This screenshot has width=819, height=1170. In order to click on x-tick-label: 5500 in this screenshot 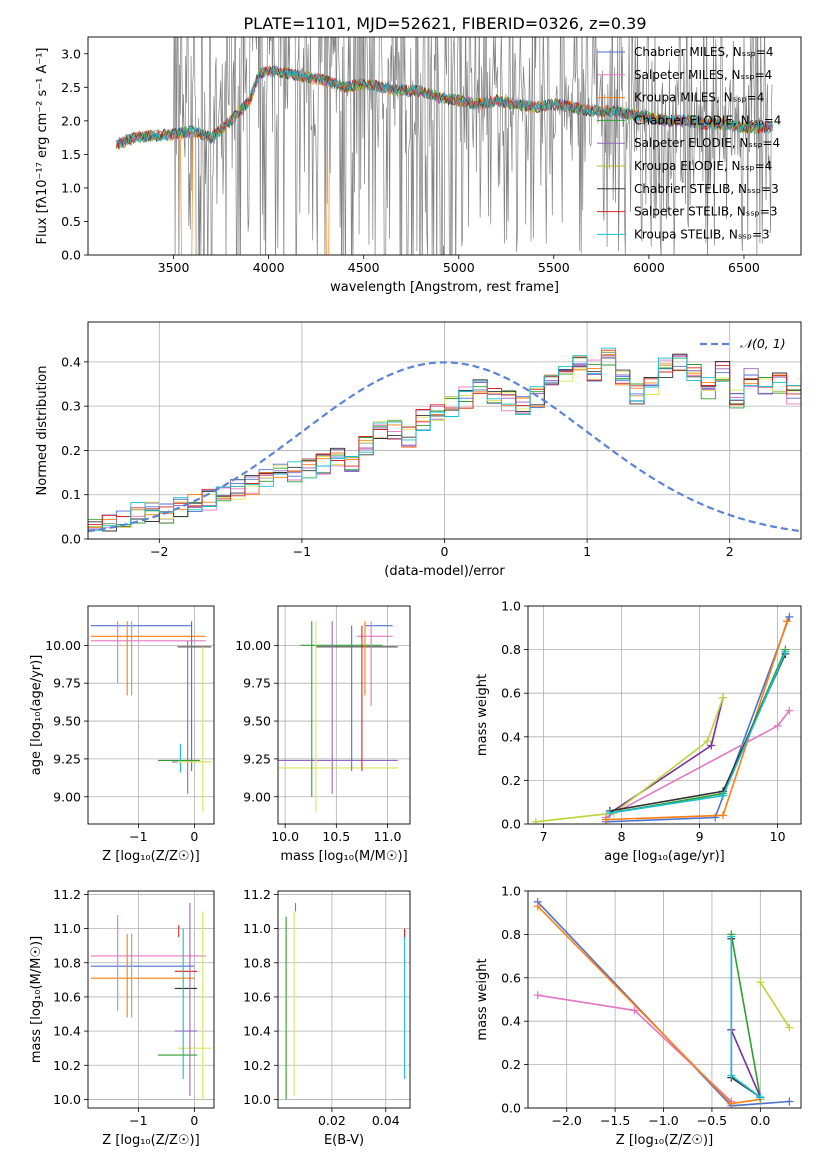, I will do `click(554, 267)`.